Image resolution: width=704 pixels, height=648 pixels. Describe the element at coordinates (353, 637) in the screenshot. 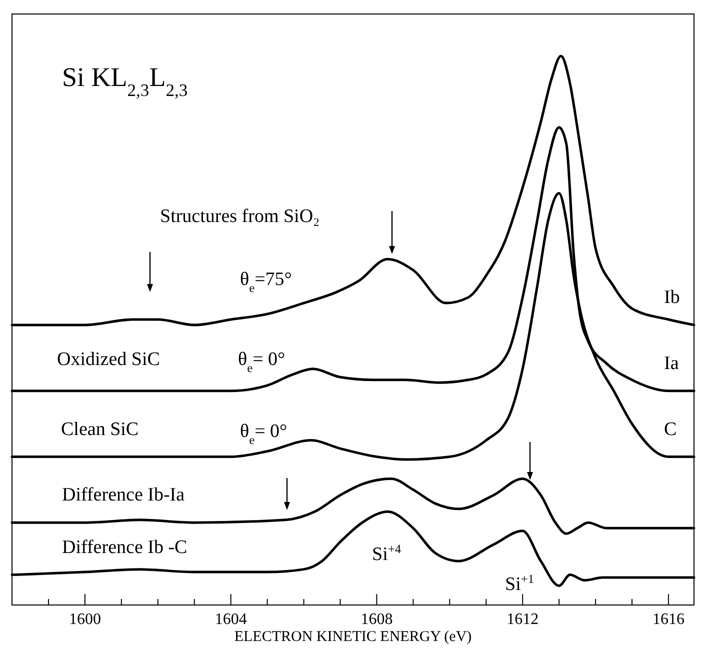

I see `x-axis-title: ELECTRON KINETIC ENERGY (eV)` at that location.